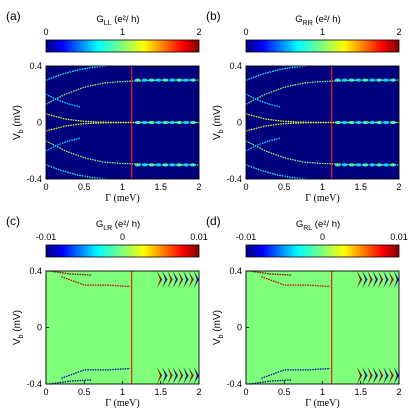 The image size is (415, 413). What do you see at coordinates (245, 32) in the screenshot?
I see `colorbar-tick-label: 0` at bounding box center [245, 32].